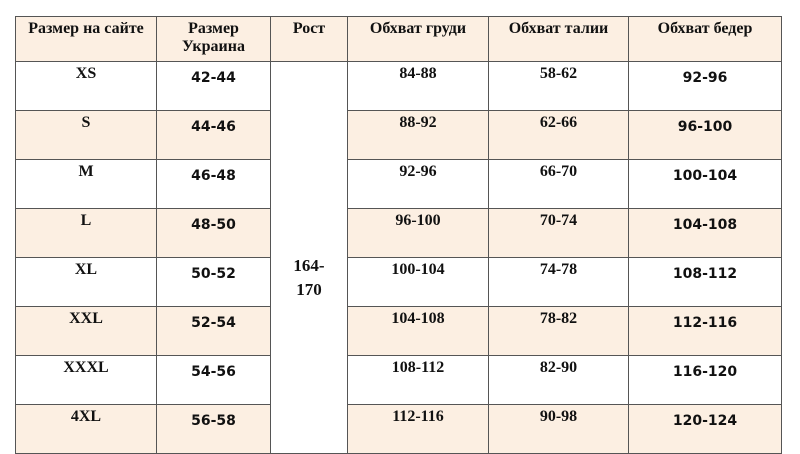  Describe the element at coordinates (418, 86) in the screenshot. I see `cell-chest: 84-88` at that location.